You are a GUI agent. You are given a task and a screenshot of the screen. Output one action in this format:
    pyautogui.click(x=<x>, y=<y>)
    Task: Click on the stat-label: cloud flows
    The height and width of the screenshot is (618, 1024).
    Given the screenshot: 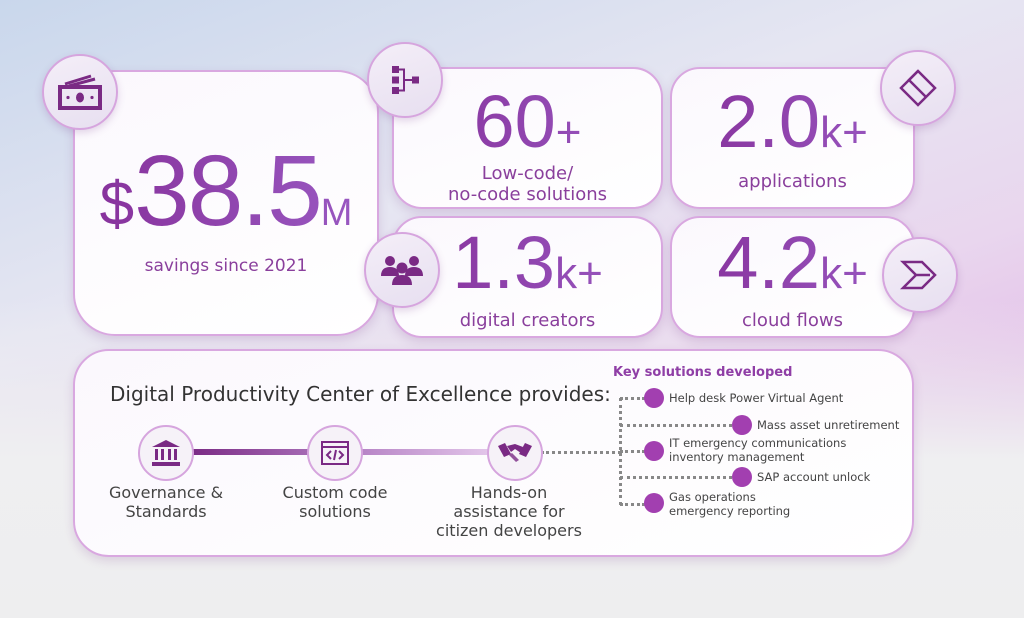 What is the action you would take?
    pyautogui.click(x=792, y=320)
    